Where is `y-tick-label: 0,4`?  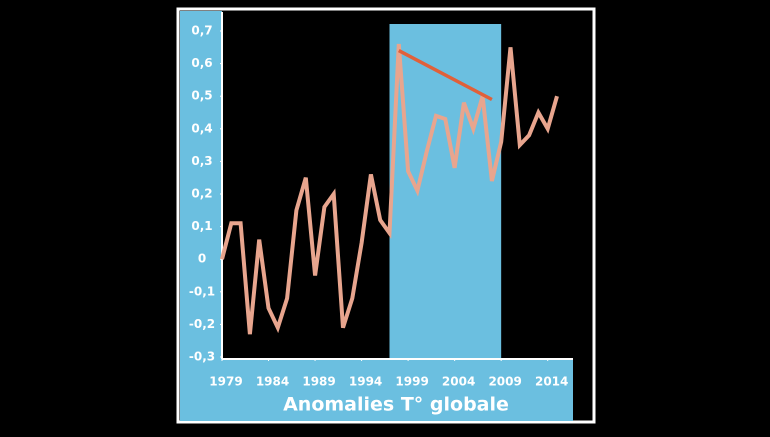 y-tick-label: 0,4 is located at coordinates (201, 128).